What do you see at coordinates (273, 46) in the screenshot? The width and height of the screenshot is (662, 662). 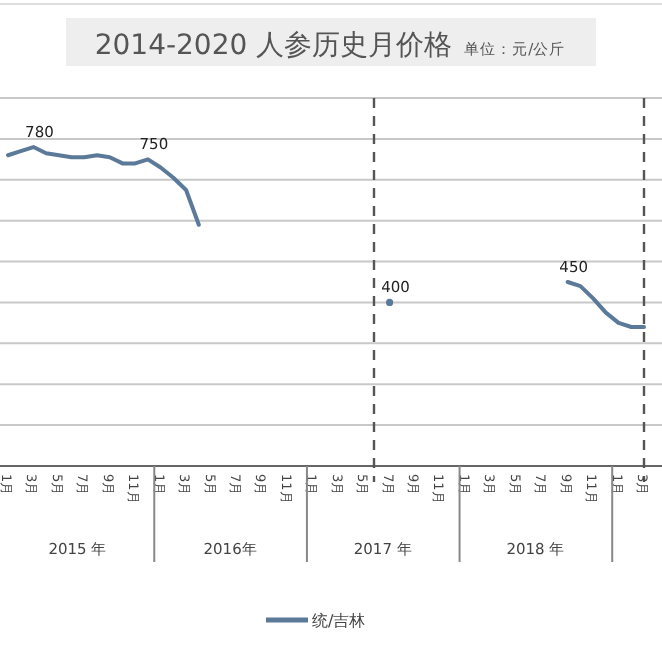 I see `chart-title: 2014-2020 人参历史月价格` at bounding box center [273, 46].